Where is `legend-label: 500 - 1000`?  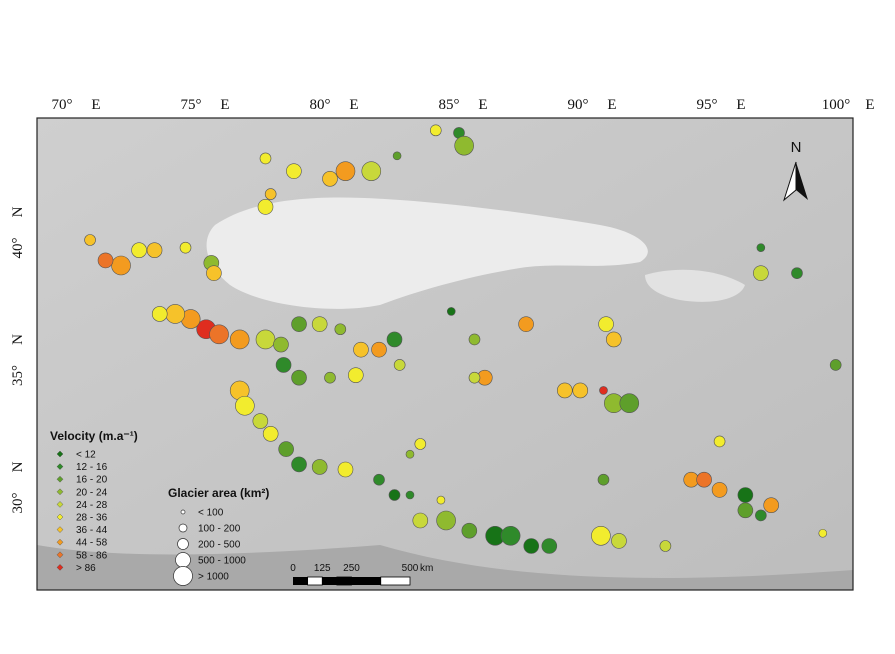
legend-label: 500 - 1000 is located at coordinates (222, 561).